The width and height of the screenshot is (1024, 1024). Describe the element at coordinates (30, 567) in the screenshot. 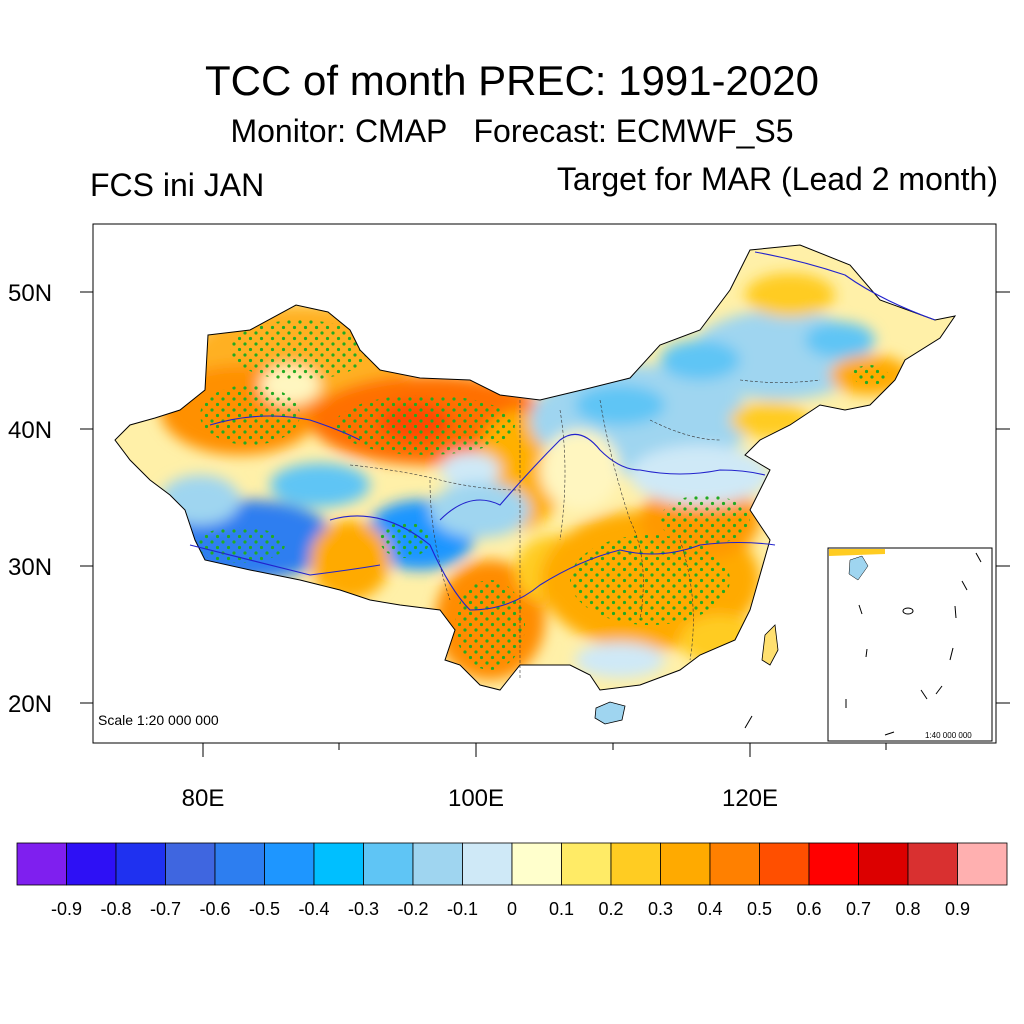

I see `y-tick-30N: 30N` at that location.